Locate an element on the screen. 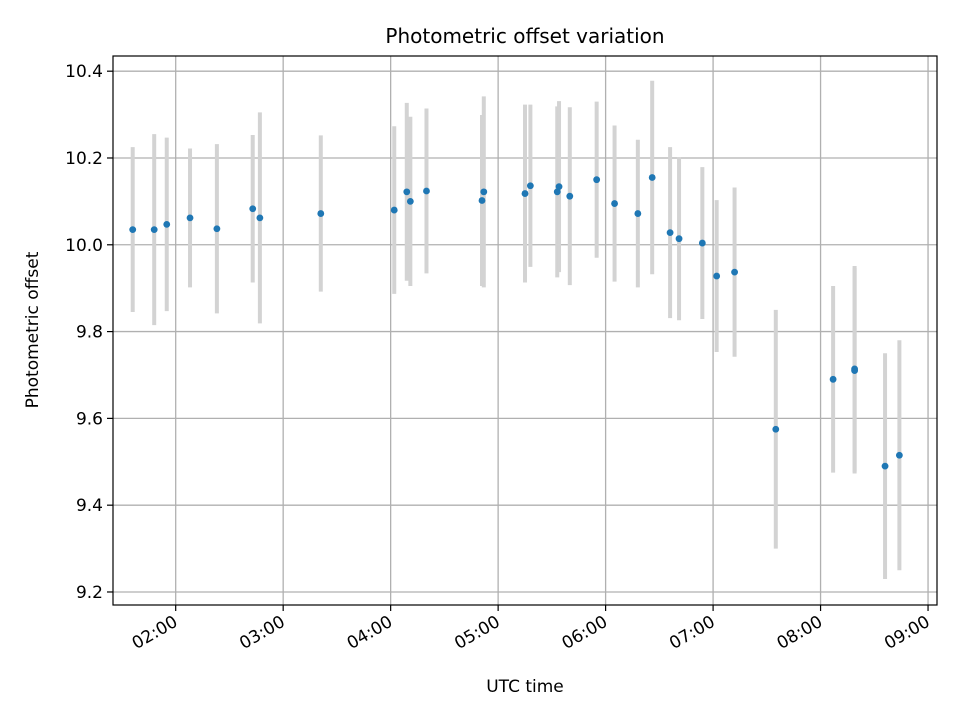  y-tick-label: 10.0 is located at coordinates (84, 246).